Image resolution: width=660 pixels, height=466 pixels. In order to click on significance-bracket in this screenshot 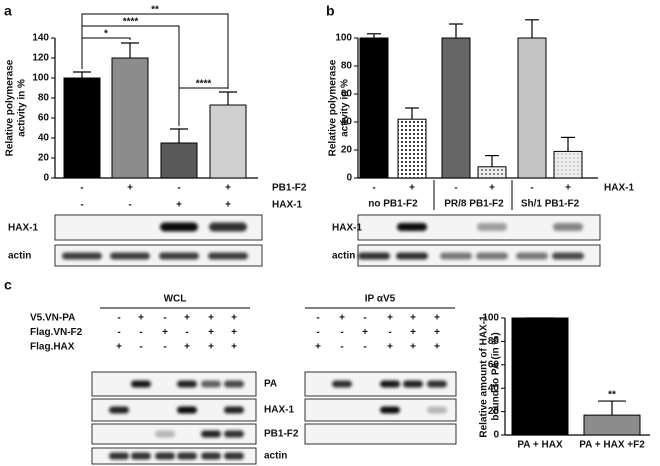, I will do `click(203, 106)`.